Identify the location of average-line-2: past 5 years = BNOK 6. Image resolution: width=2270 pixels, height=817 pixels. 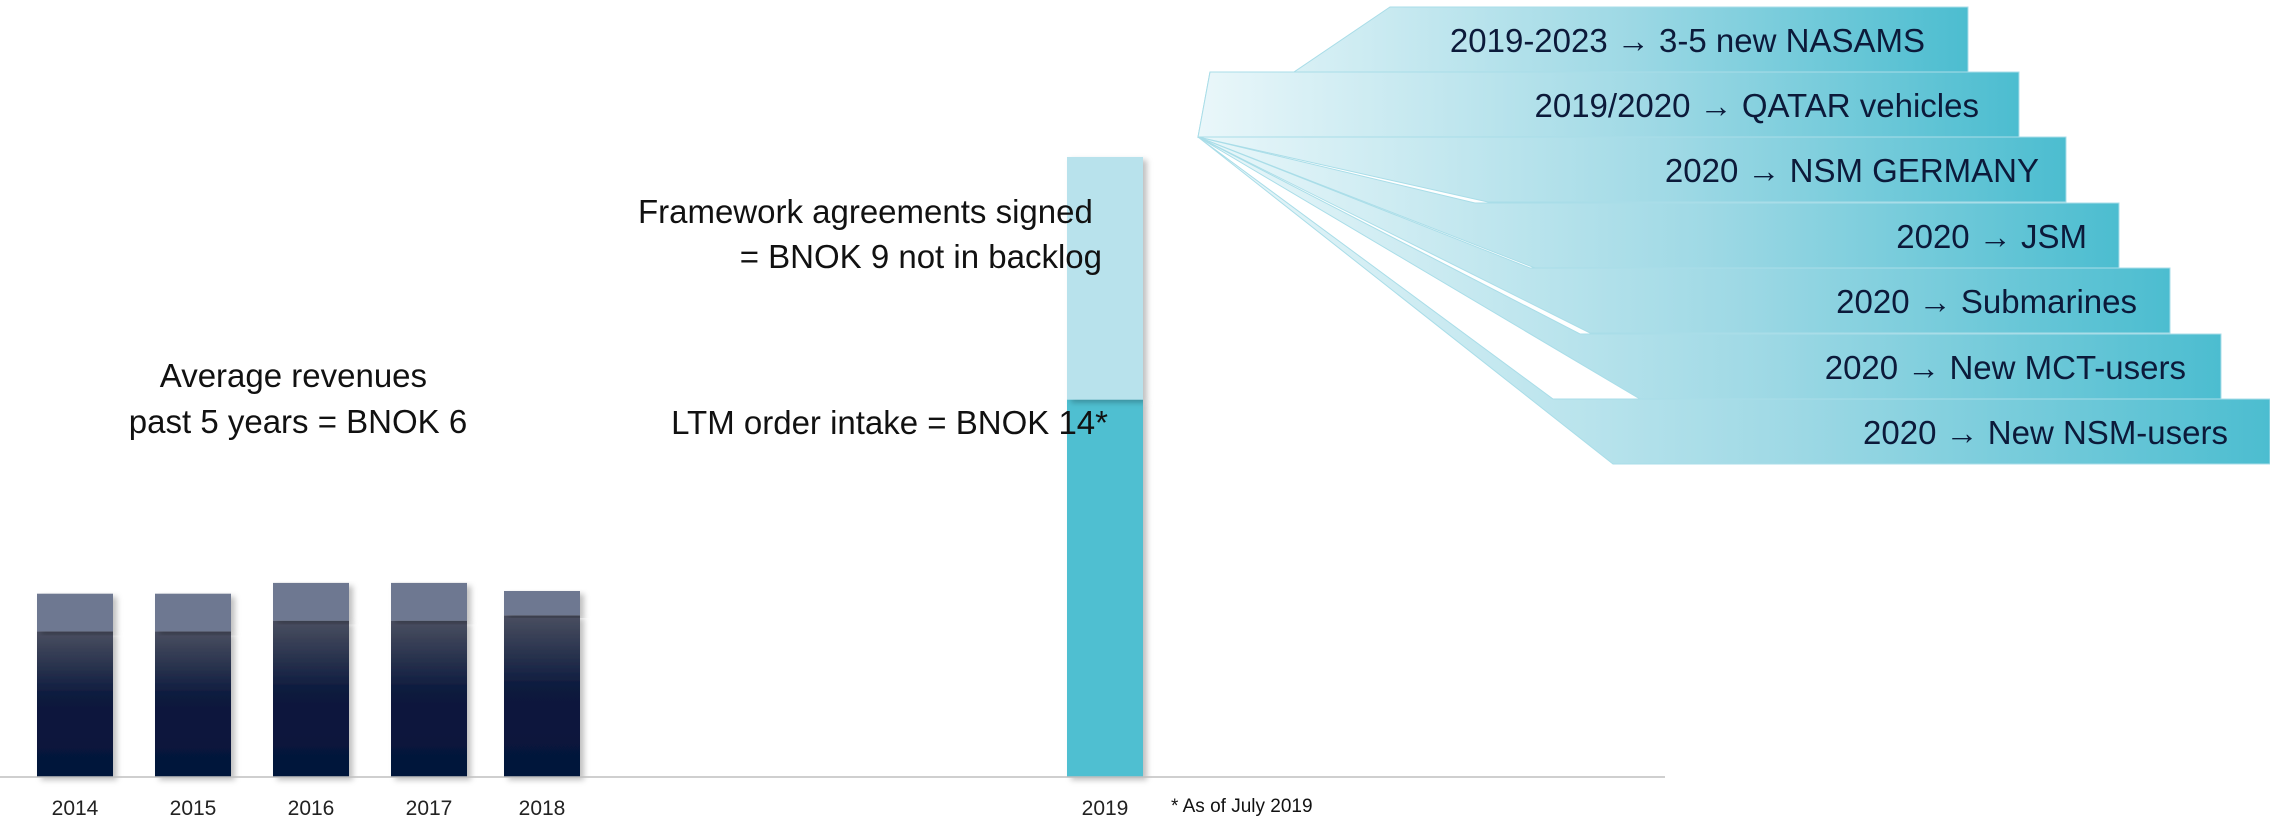
(298, 421).